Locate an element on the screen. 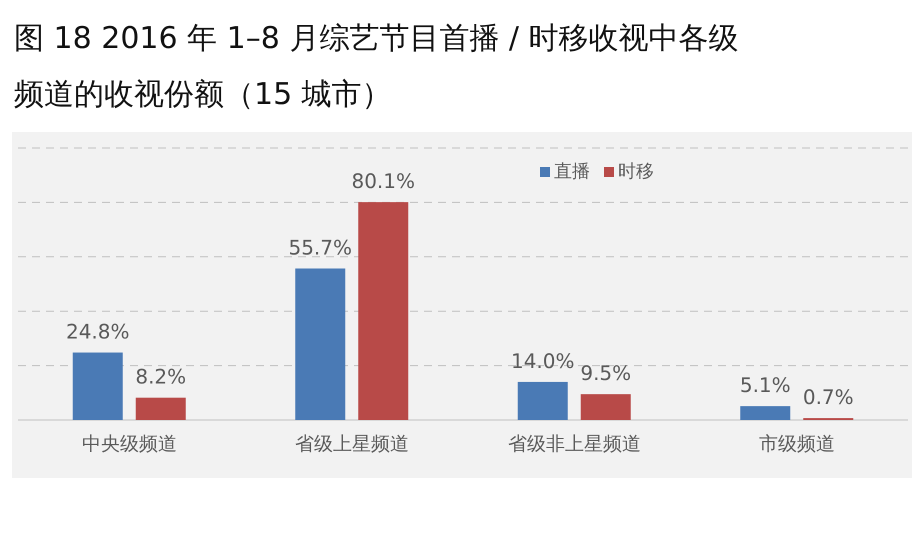 This screenshot has width=924, height=542. legend-label: 时移 is located at coordinates (636, 171).